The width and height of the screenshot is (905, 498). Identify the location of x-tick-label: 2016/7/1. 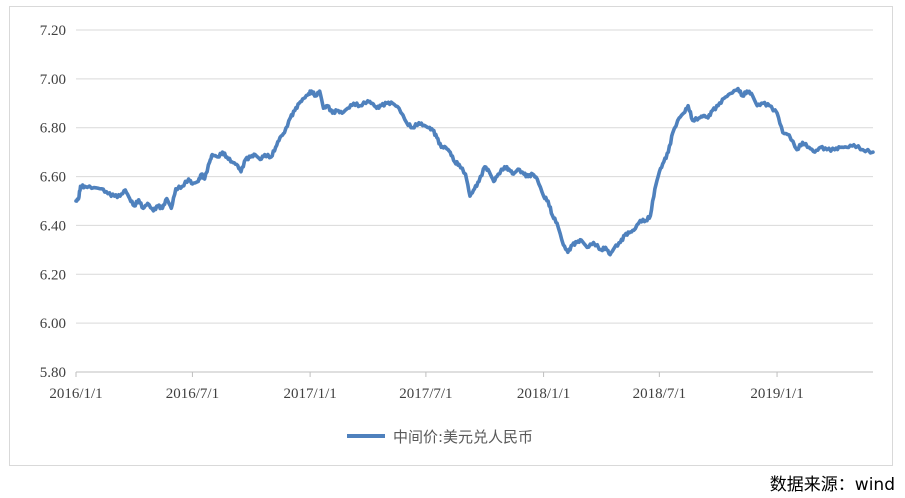
(192, 394).